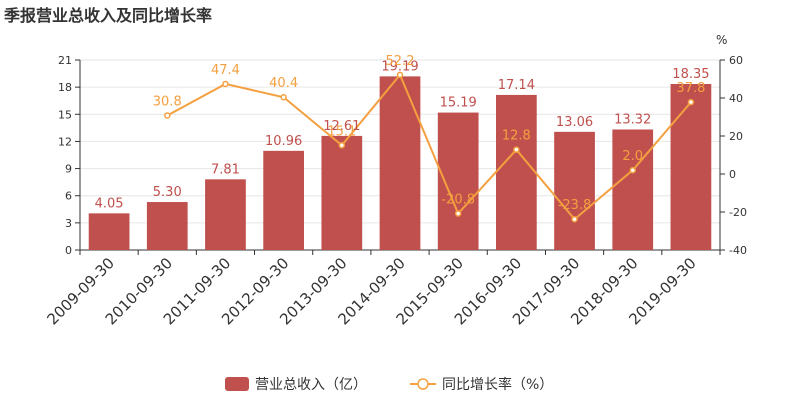 The height and width of the screenshot is (400, 800). Describe the element at coordinates (341, 131) in the screenshot. I see `line-value-label: 15.1` at that location.